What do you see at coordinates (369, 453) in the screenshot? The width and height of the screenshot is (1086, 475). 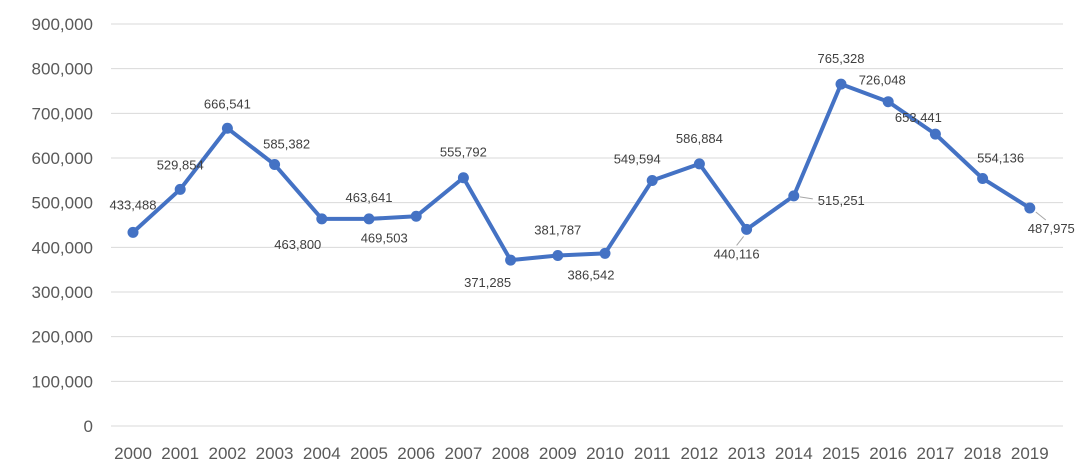 I see `x-tick-label: 2005` at bounding box center [369, 453].